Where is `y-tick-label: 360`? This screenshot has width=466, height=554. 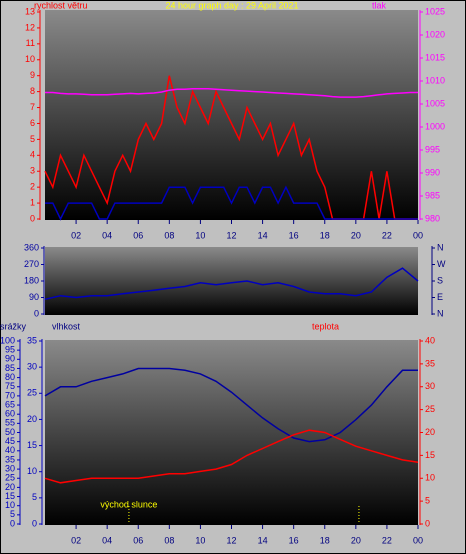
y-tick-label: 360 is located at coordinates (31, 247).